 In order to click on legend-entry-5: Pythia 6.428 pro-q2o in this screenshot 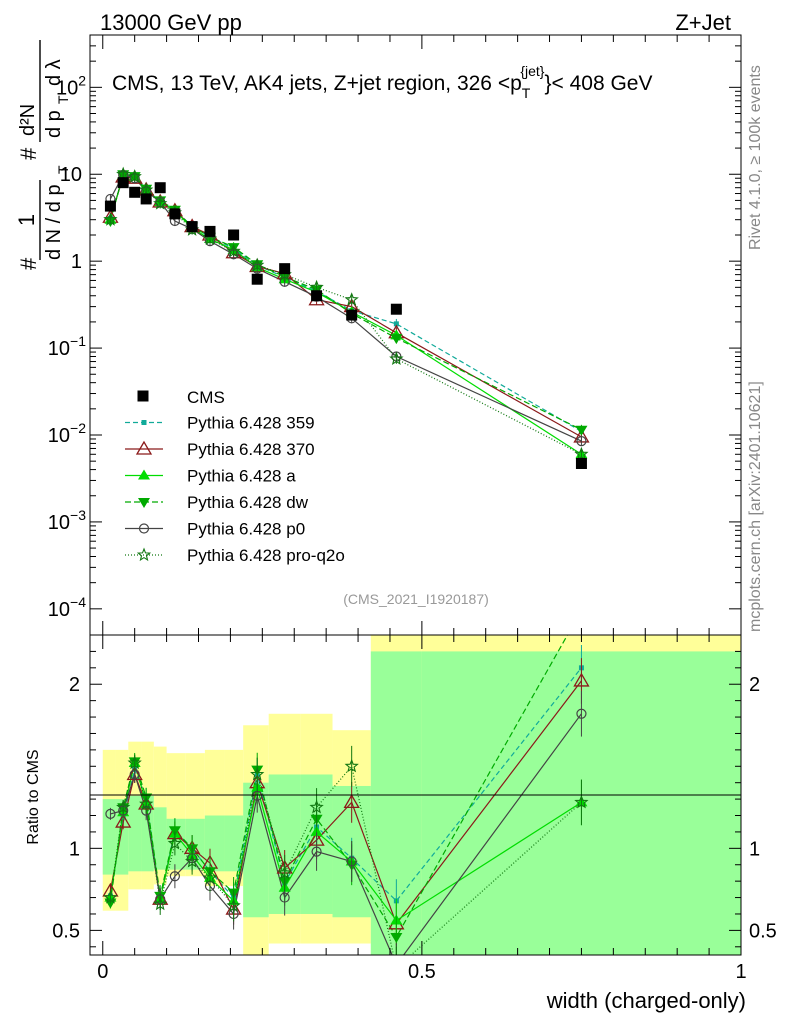, I will do `click(235, 555)`.